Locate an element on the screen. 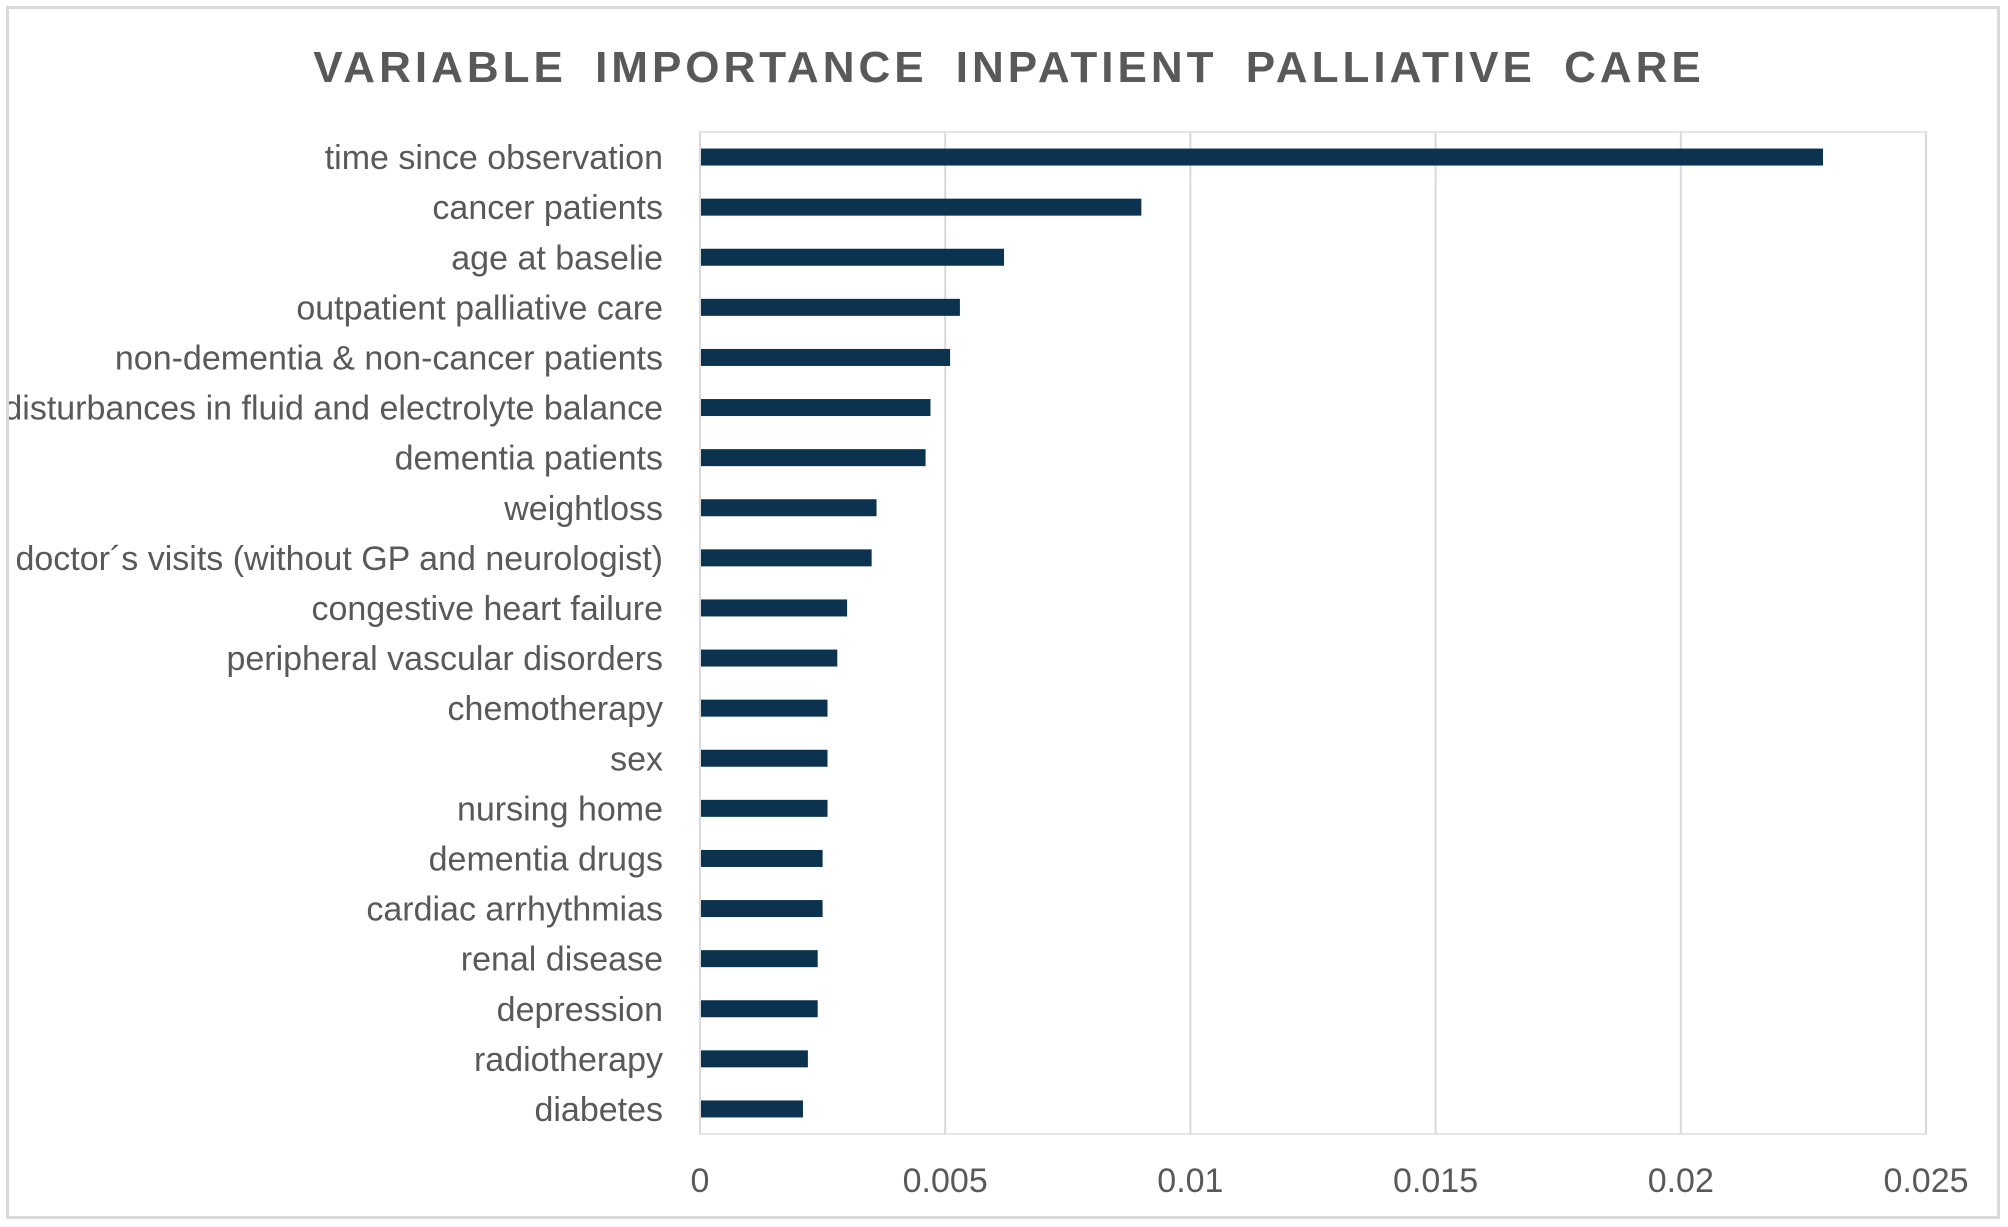 The height and width of the screenshot is (1227, 2008). category-label: dementia patients is located at coordinates (529, 459).